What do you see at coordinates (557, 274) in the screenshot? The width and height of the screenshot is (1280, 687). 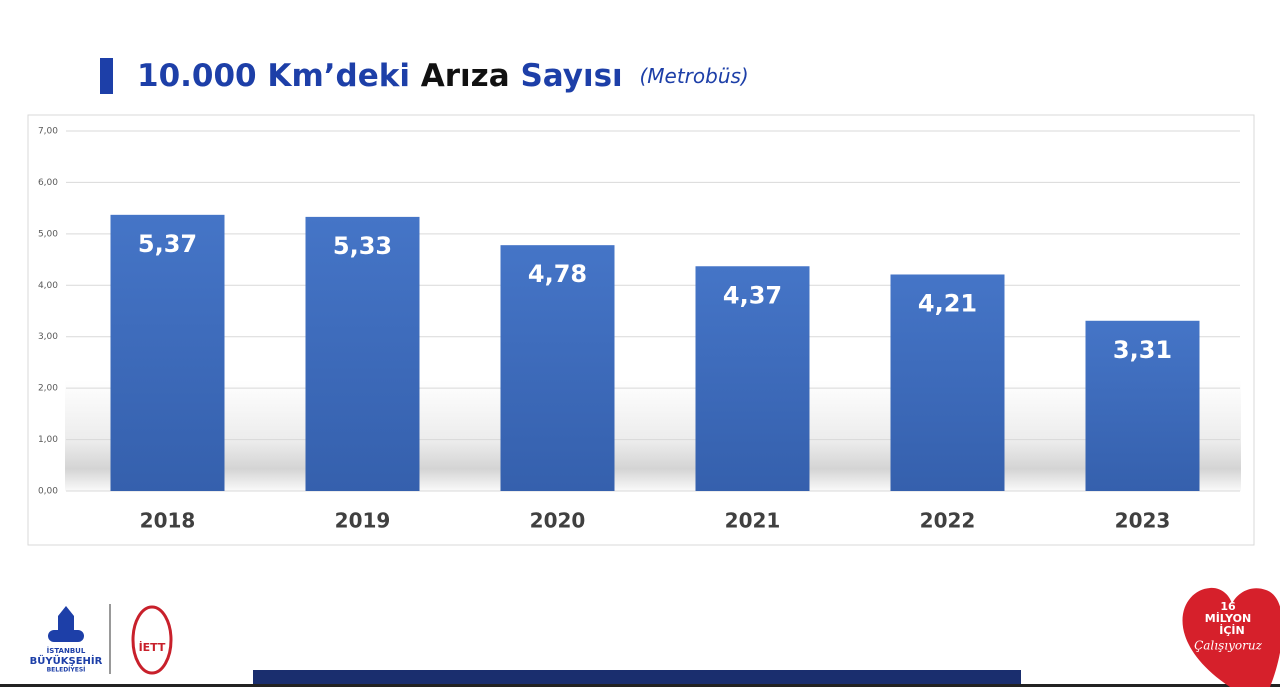 I see `value-label: 4,78` at bounding box center [557, 274].